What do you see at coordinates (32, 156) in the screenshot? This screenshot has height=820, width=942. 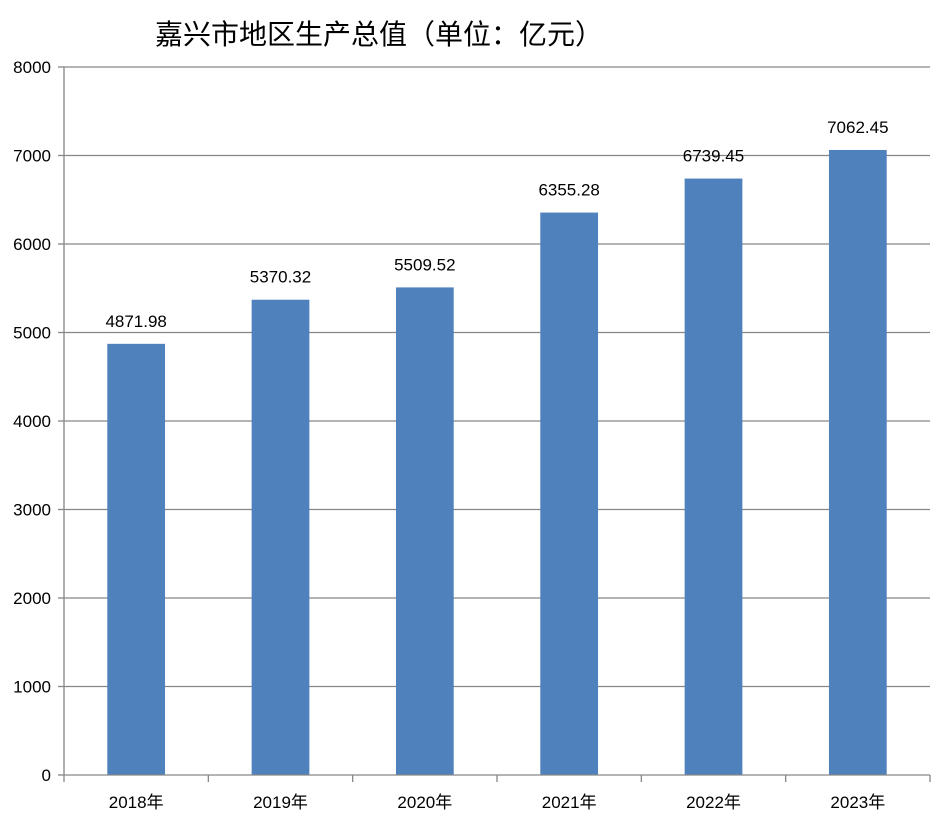 I see `y-tick-label: 7000` at bounding box center [32, 156].